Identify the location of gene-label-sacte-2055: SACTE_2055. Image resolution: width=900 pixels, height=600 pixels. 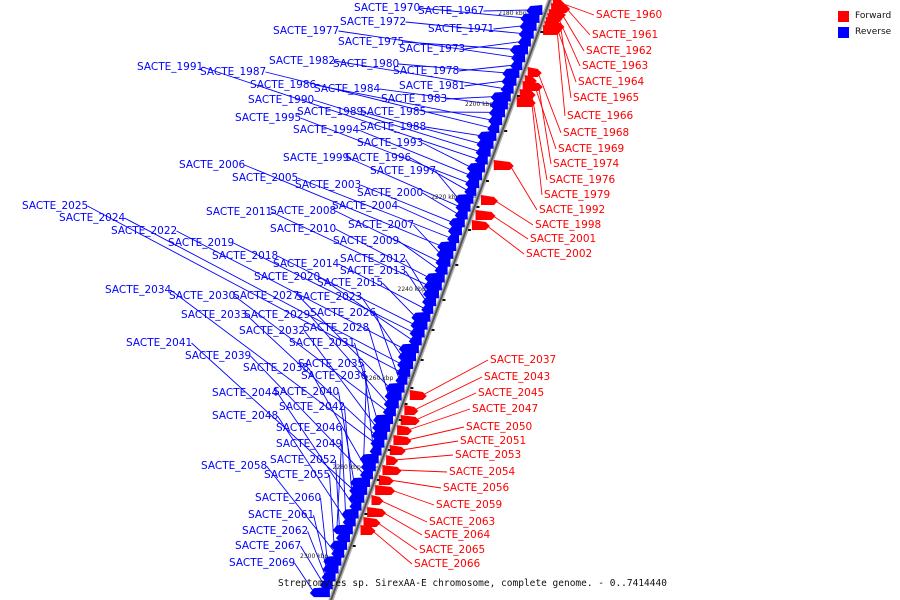
(297, 475).